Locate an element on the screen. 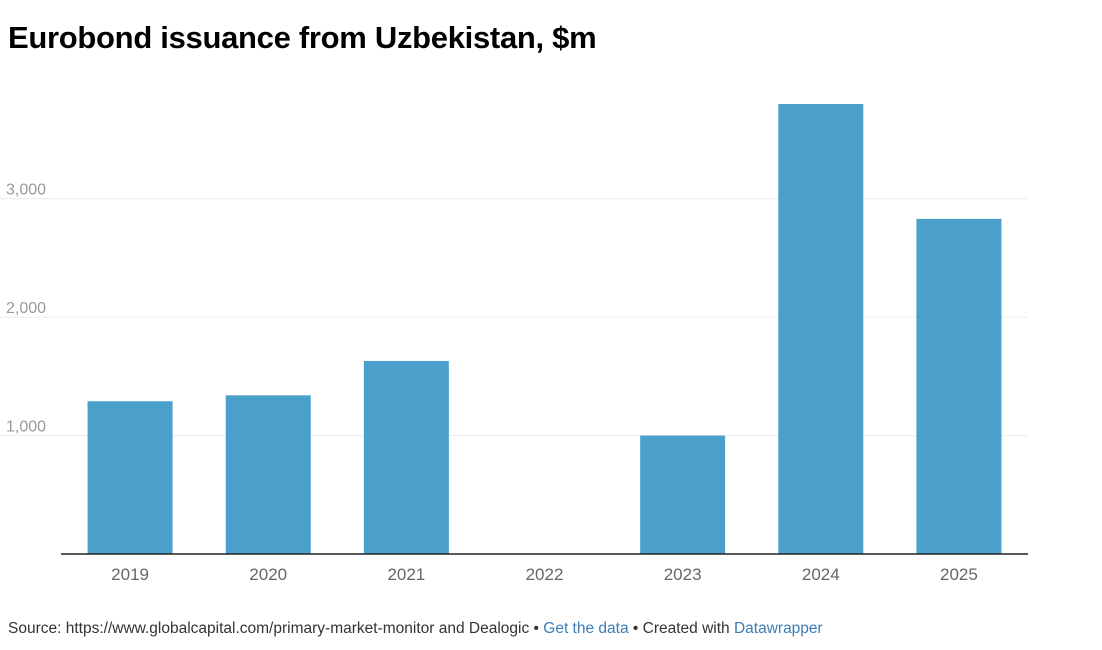 This screenshot has height=650, width=1102. x-tick-label: 2021 is located at coordinates (406, 574).